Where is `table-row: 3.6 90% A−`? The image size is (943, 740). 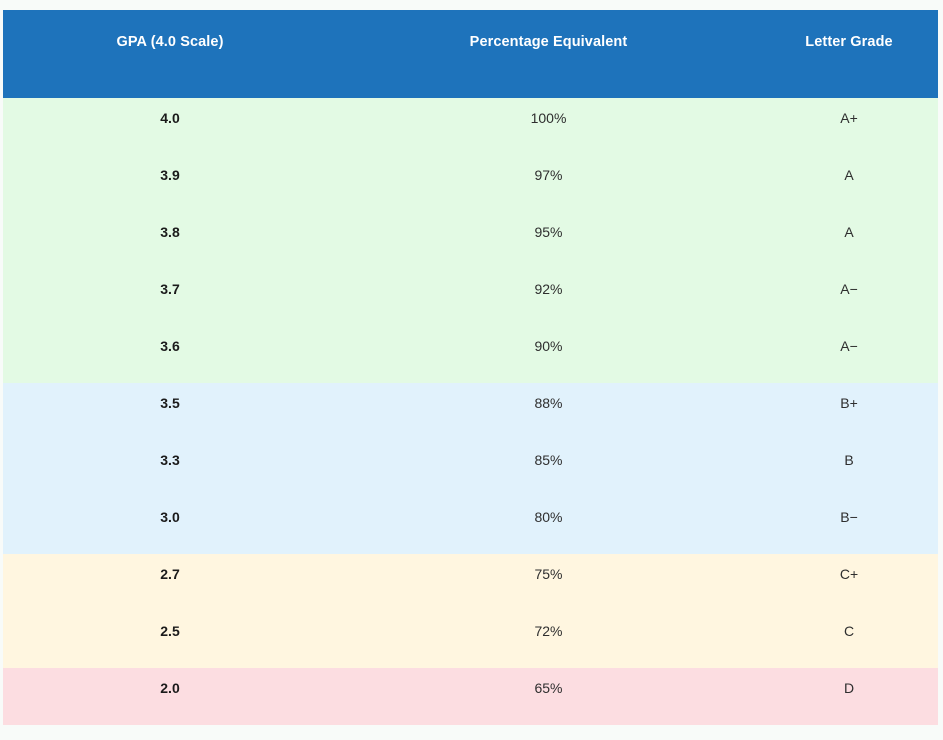 table-row: 3.6 90% A− is located at coordinates (470, 354).